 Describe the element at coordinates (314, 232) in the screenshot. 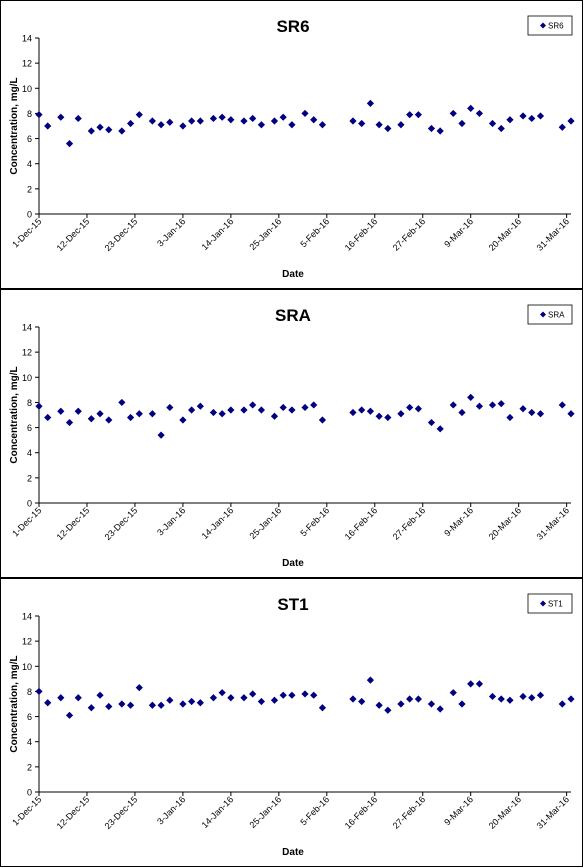

I see `x-tick-label: 5-Feb-16` at that location.